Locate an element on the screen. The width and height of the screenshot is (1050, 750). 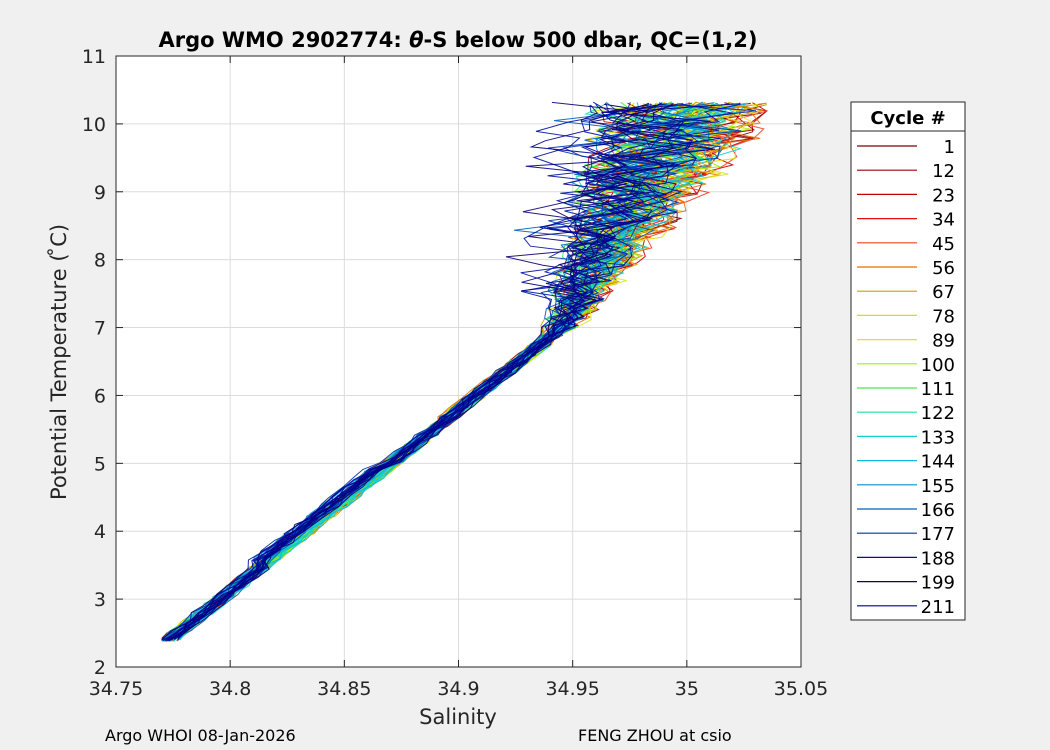
x-tick-label-2: 34.85 is located at coordinates (344, 689).